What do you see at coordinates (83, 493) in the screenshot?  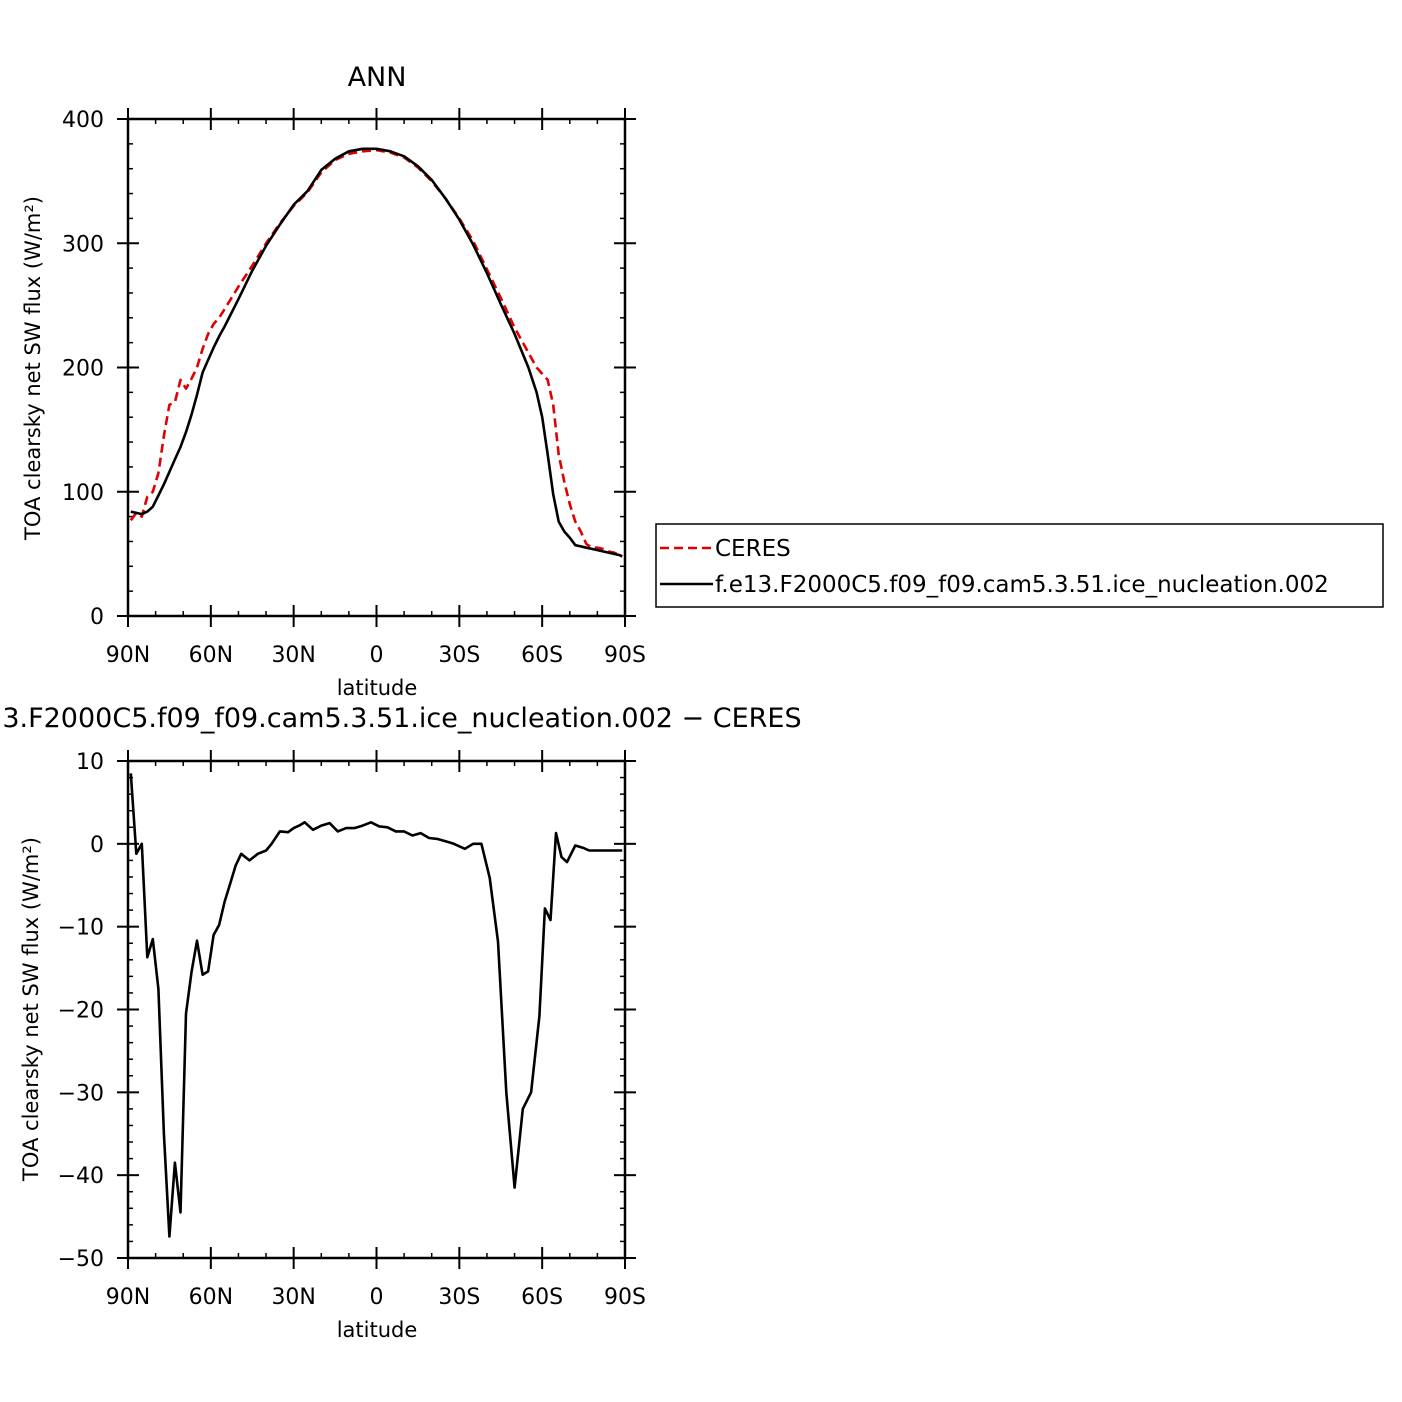 I see `y-tick-label: 100` at bounding box center [83, 493].